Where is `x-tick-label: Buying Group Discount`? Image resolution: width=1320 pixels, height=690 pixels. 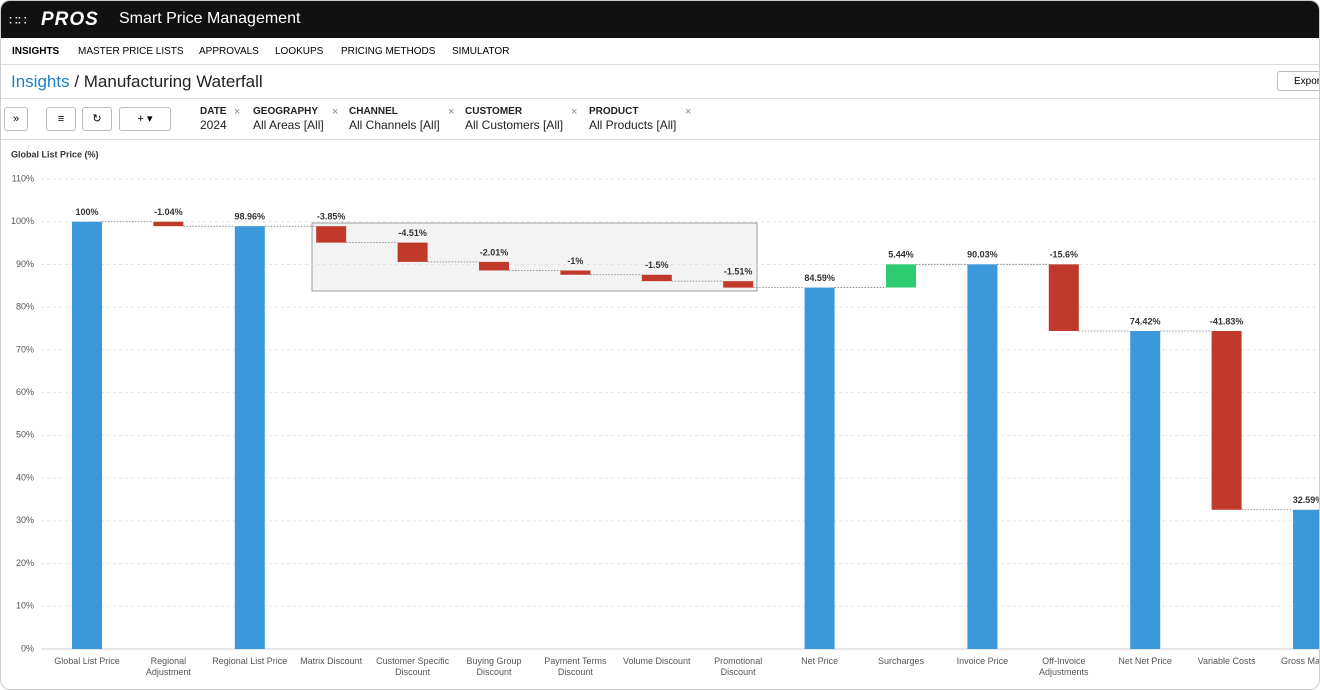 x-tick-label: Buying Group Discount is located at coordinates (494, 666).